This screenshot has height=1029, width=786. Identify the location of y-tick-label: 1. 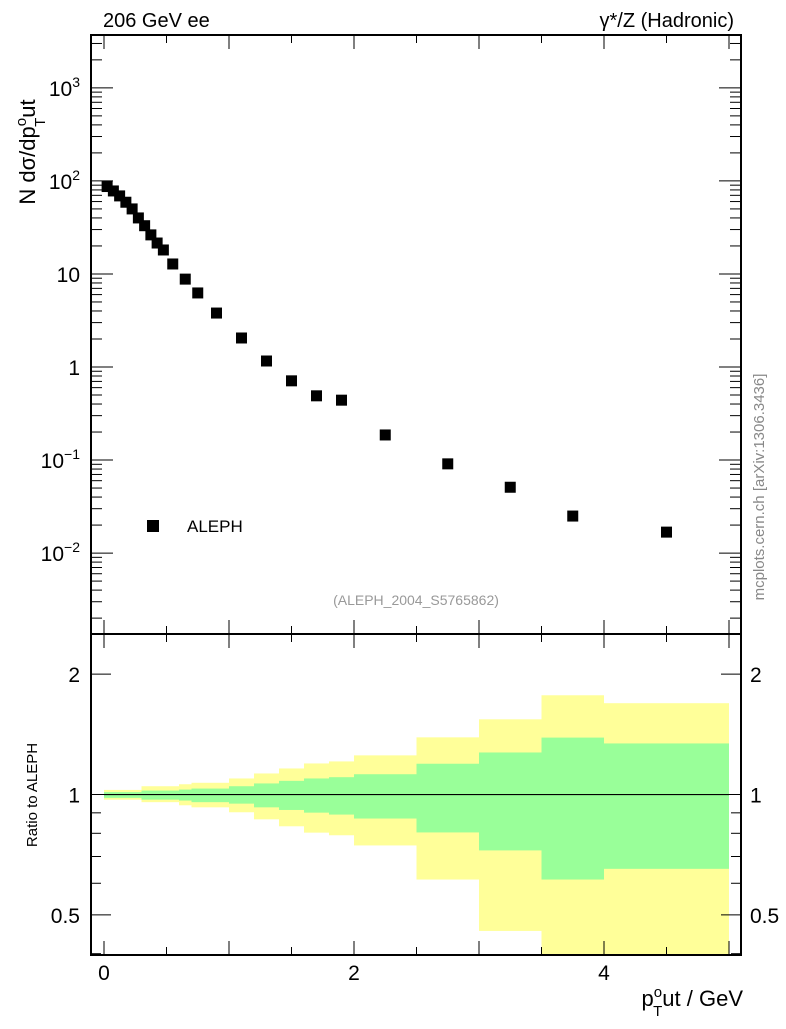
(74, 368).